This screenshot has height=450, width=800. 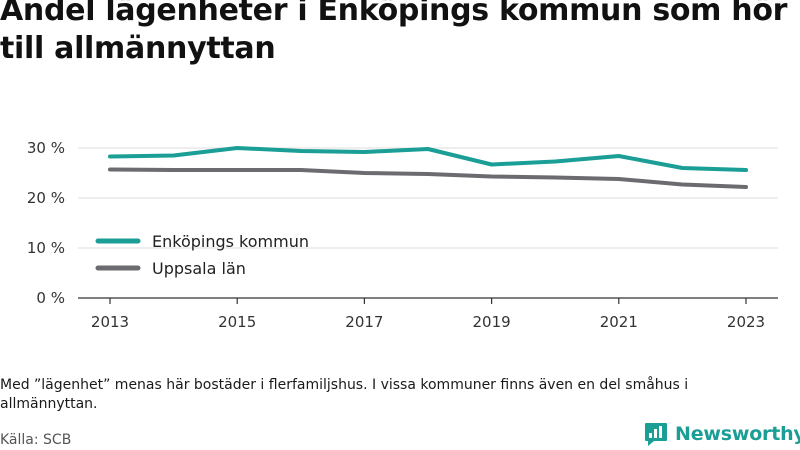 I want to click on series-line-uppsala-l-n, so click(x=428, y=178).